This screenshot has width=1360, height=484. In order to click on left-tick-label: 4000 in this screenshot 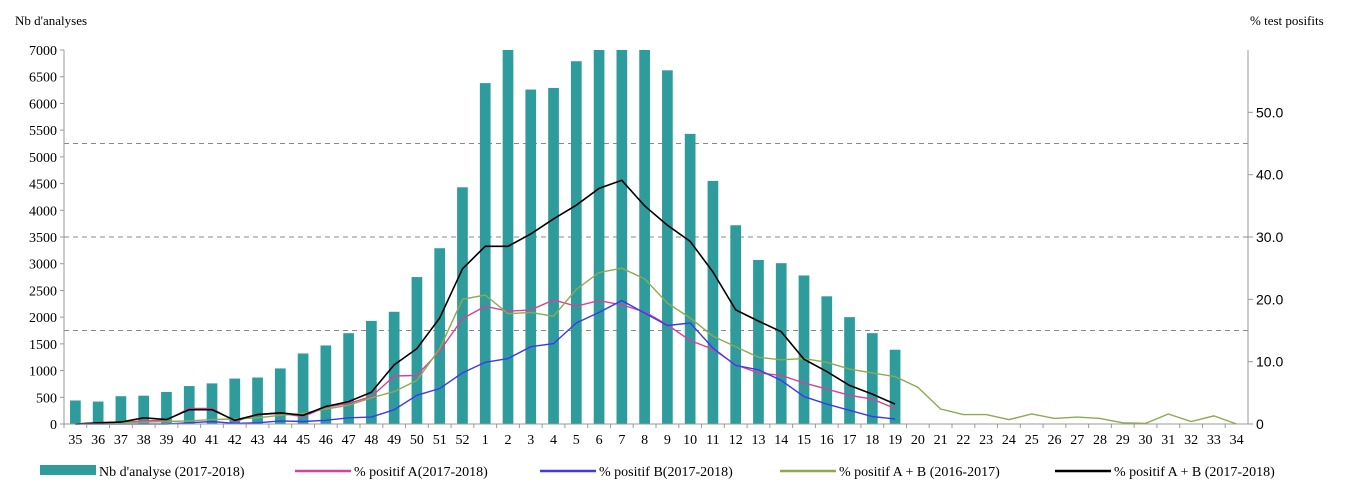, I will do `click(43, 211)`.